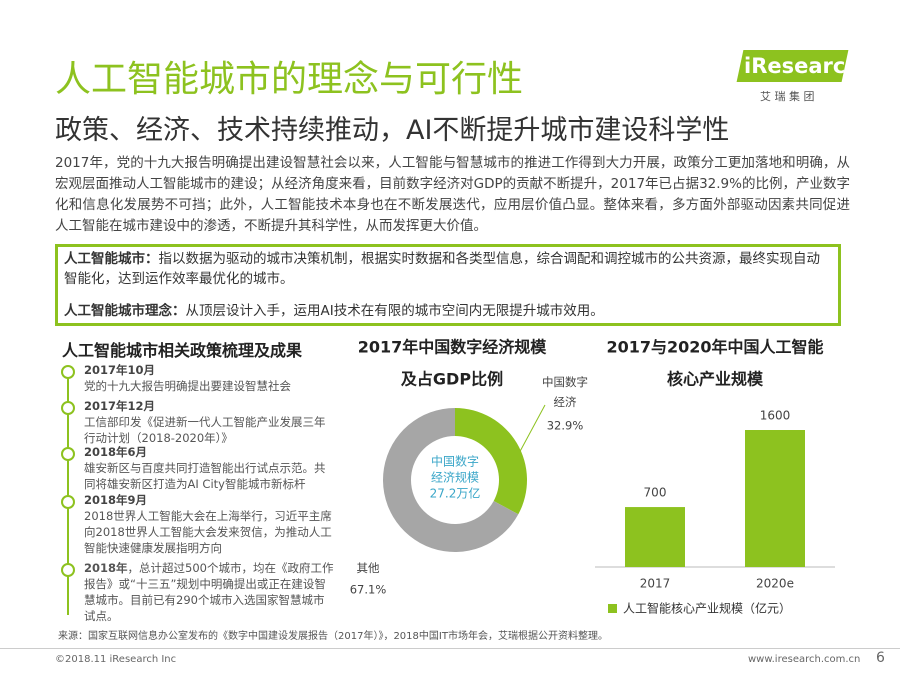  What do you see at coordinates (802, 66) in the screenshot?
I see `logo: iResearch` at bounding box center [802, 66].